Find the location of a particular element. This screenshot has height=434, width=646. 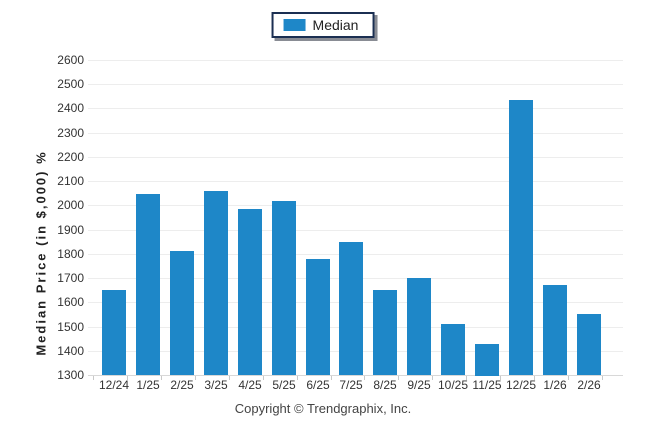

y-tick-label-1700: 1700 is located at coordinates (70, 278).